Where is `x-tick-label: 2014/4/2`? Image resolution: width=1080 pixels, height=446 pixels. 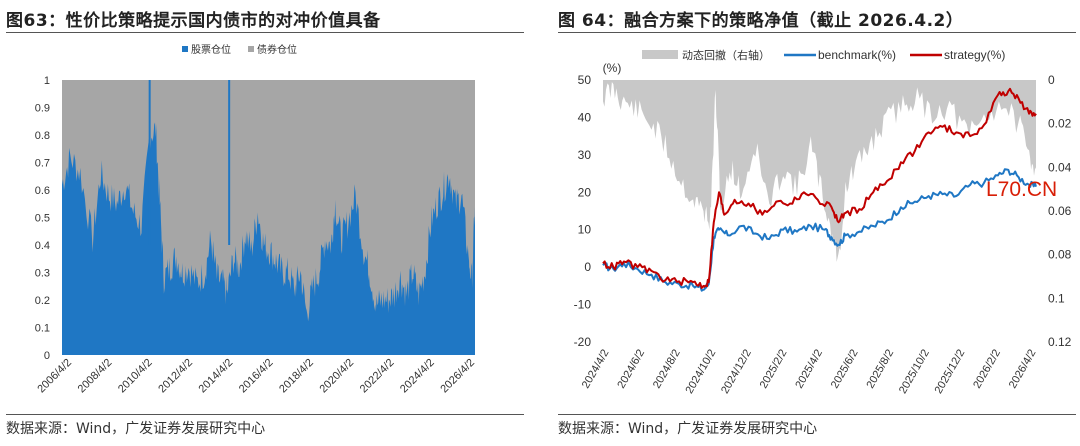
x-tick-label: 2014/4/2 is located at coordinates (216, 376).